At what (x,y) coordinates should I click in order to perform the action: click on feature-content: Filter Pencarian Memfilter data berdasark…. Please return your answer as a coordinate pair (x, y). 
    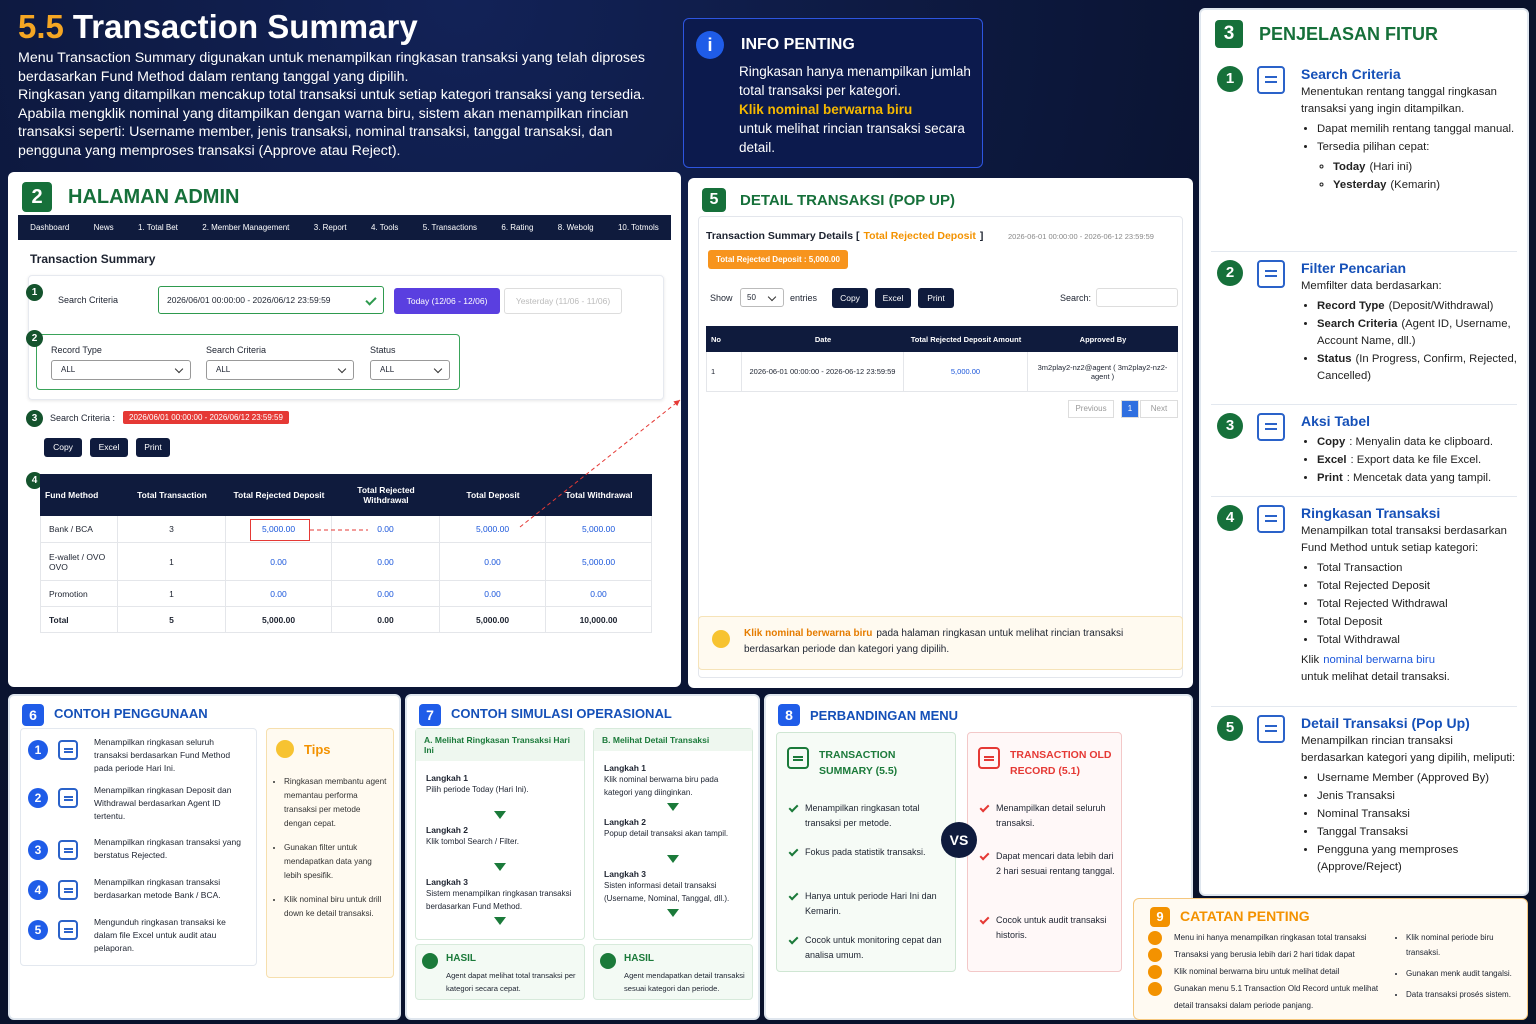
    Looking at the image, I should click on (1409, 321).